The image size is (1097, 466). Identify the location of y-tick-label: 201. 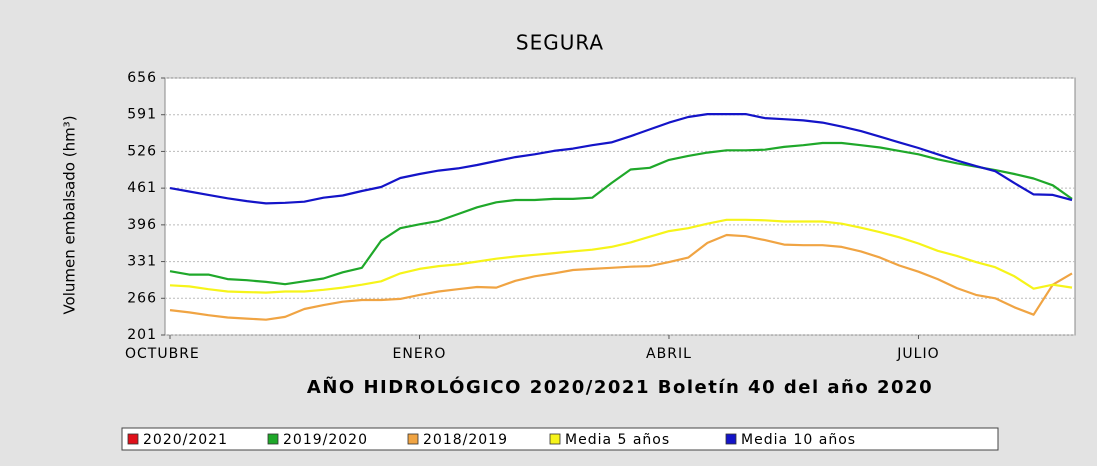
(142, 335).